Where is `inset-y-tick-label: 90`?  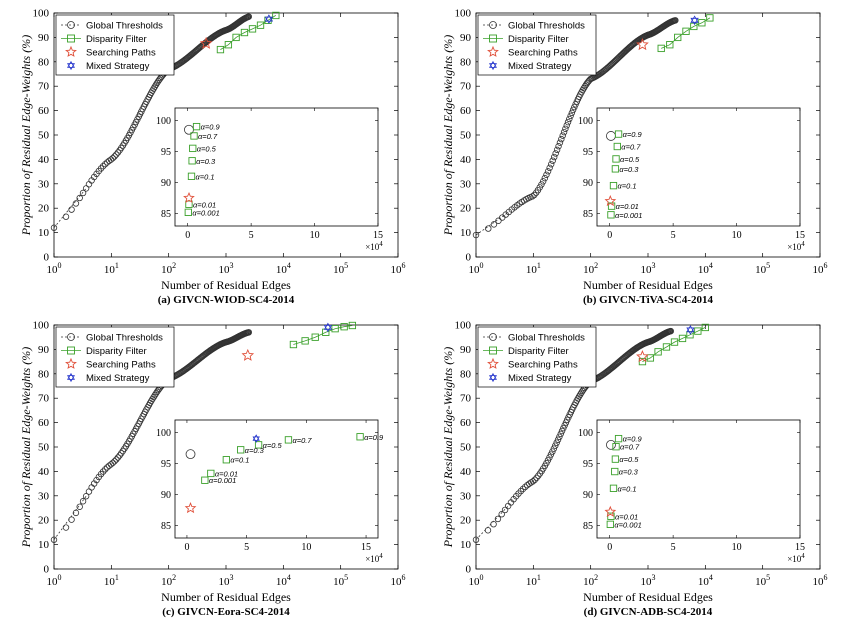
inset-y-tick-label: 90 is located at coordinates (588, 183).